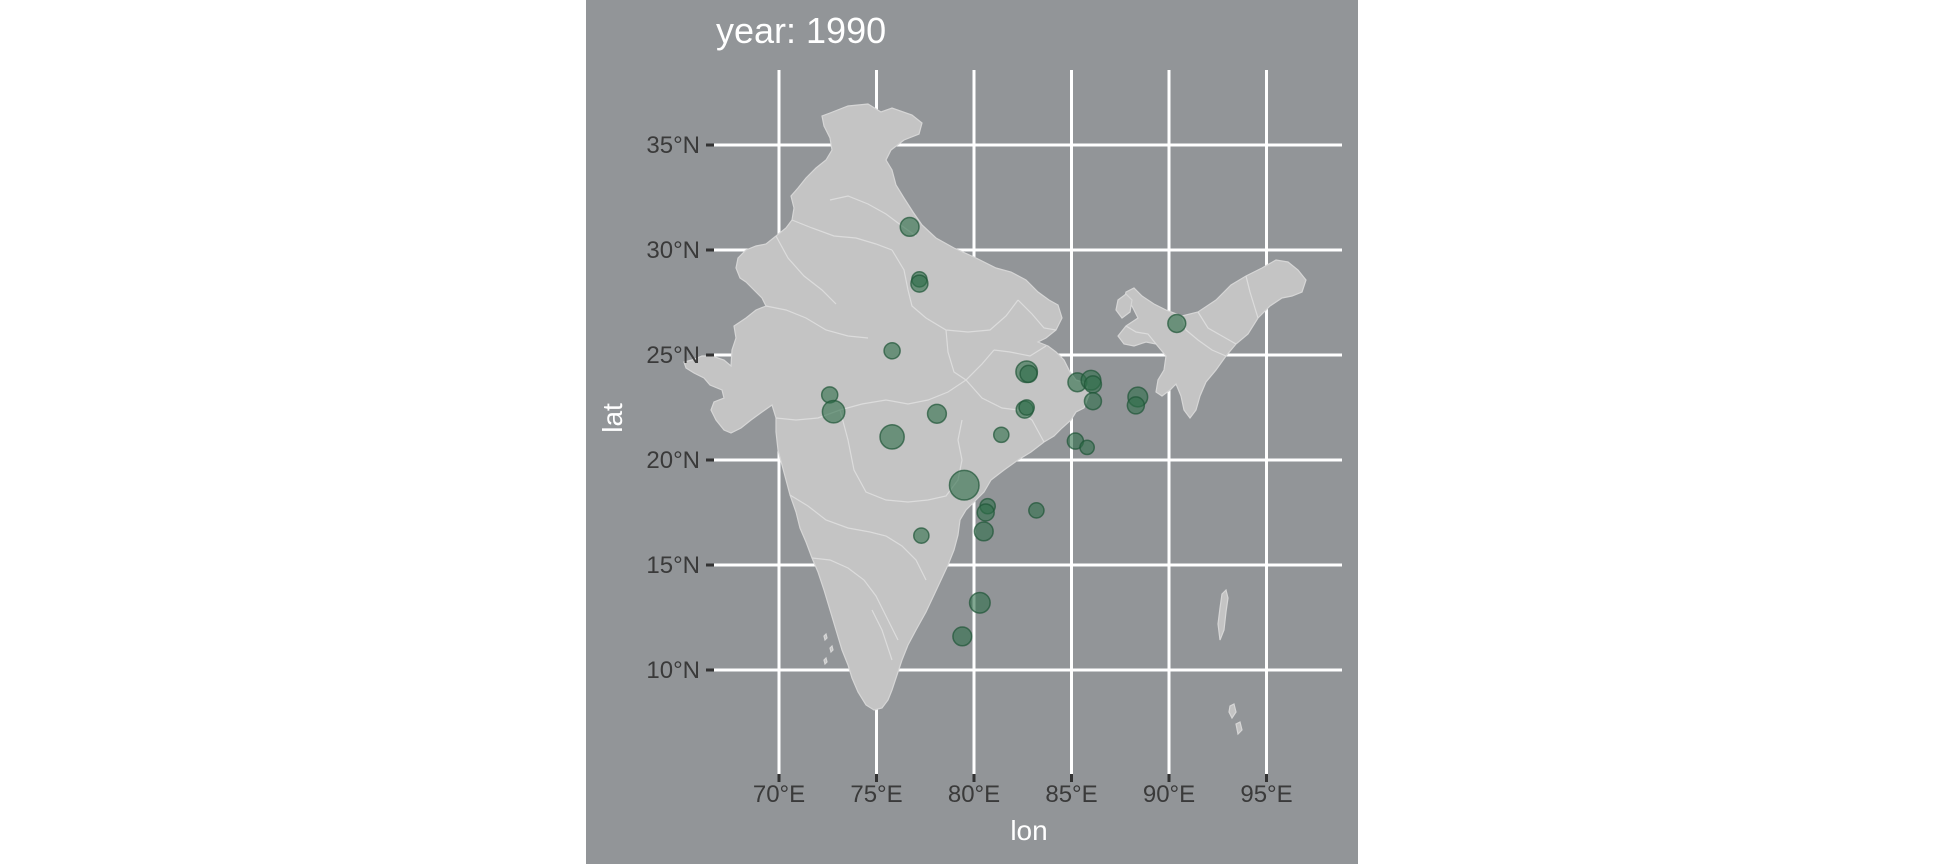 This screenshot has height=864, width=1944. I want to click on y-tick-label: 10°N, so click(673, 670).